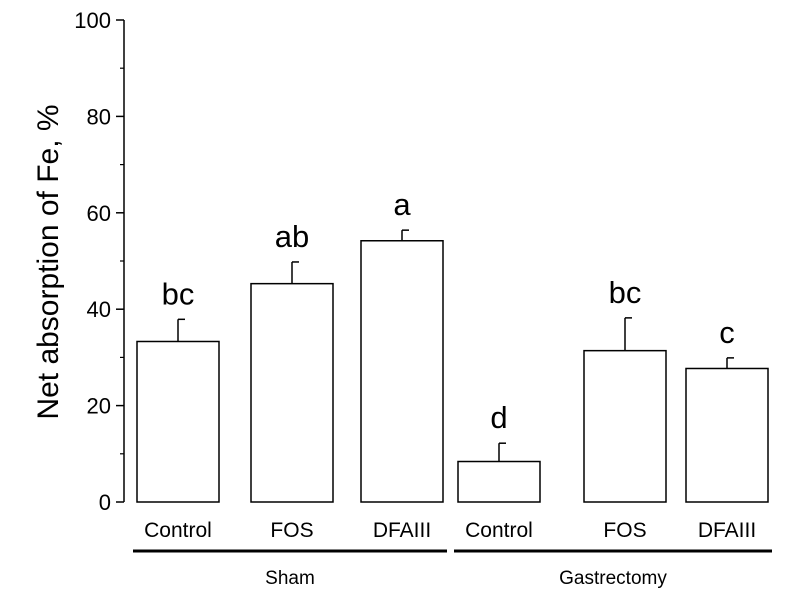 This screenshot has height=594, width=787. I want to click on group-label: Sham, so click(290, 578).